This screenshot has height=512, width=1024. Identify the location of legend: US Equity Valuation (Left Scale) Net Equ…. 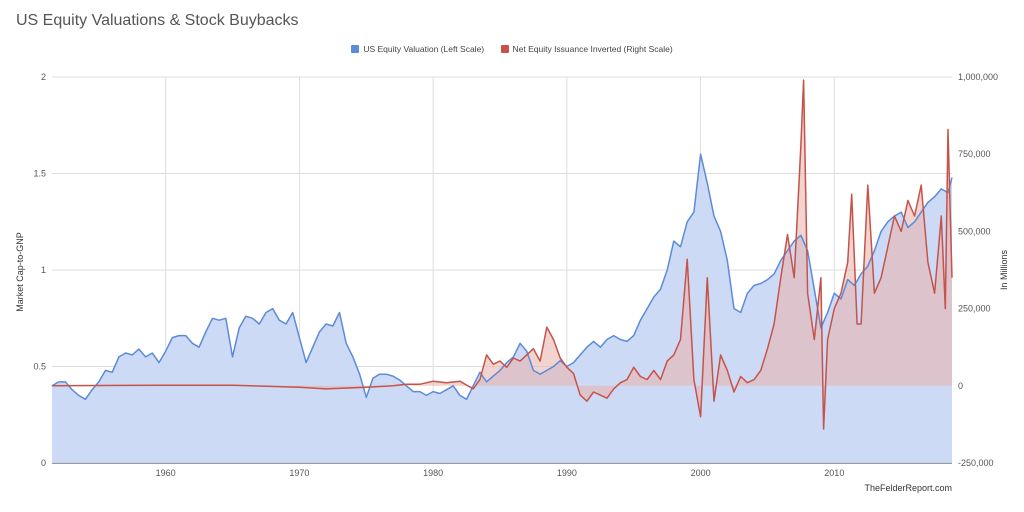
(512, 49).